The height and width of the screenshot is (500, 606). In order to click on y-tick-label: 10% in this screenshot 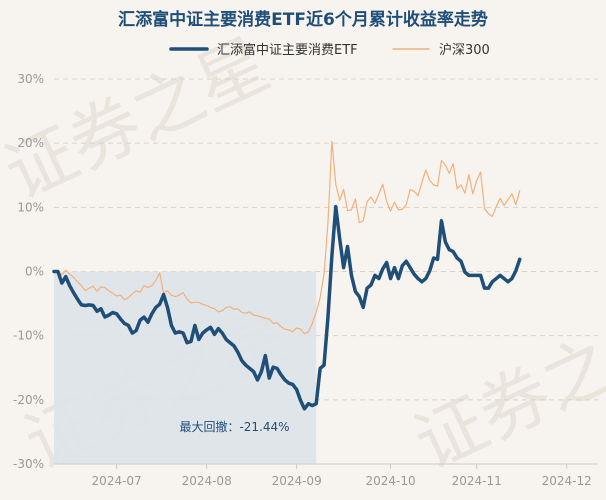, I will do `click(30, 207)`.